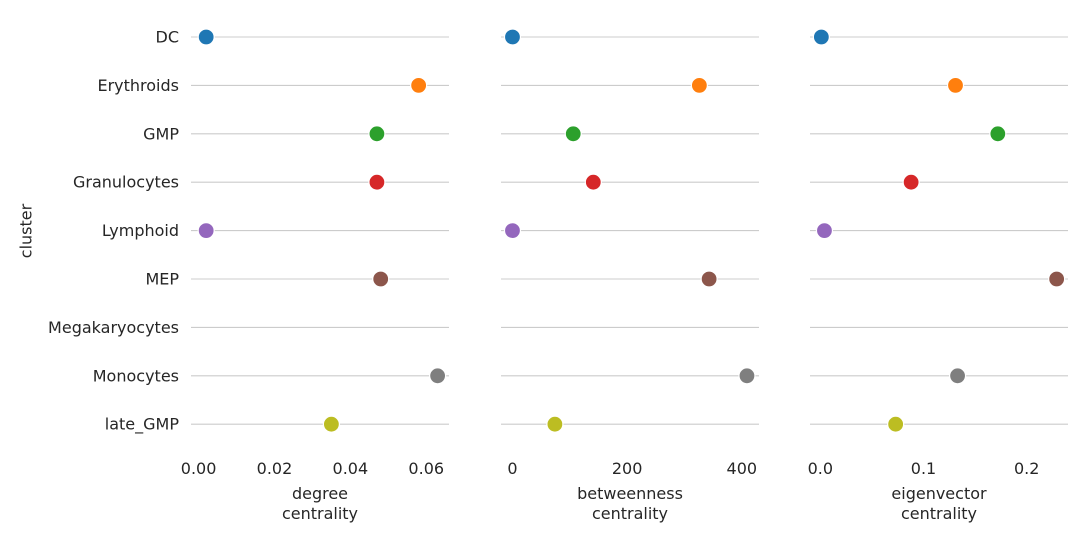  What do you see at coordinates (168, 37) in the screenshot?
I see `y-tick-label: DC` at bounding box center [168, 37].